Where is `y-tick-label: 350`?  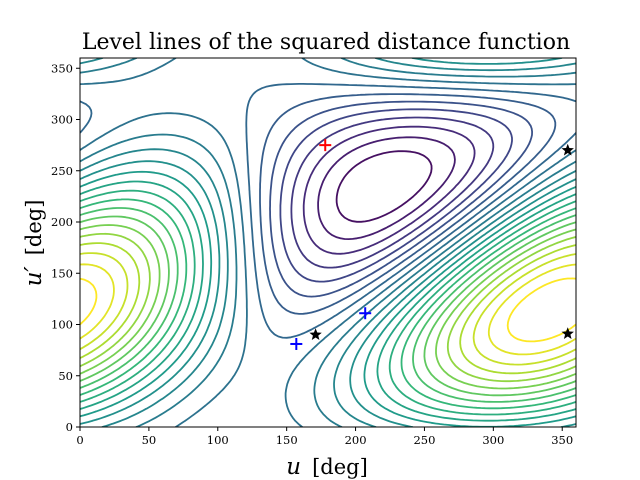 y-tick-label: 350 is located at coordinates (62, 68).